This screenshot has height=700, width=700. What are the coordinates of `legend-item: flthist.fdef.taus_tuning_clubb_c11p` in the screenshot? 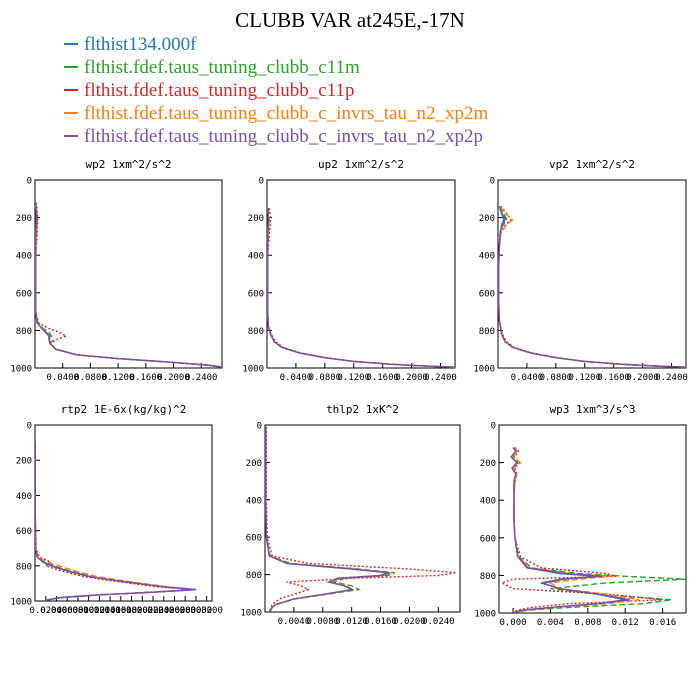 It's located at (276, 90).